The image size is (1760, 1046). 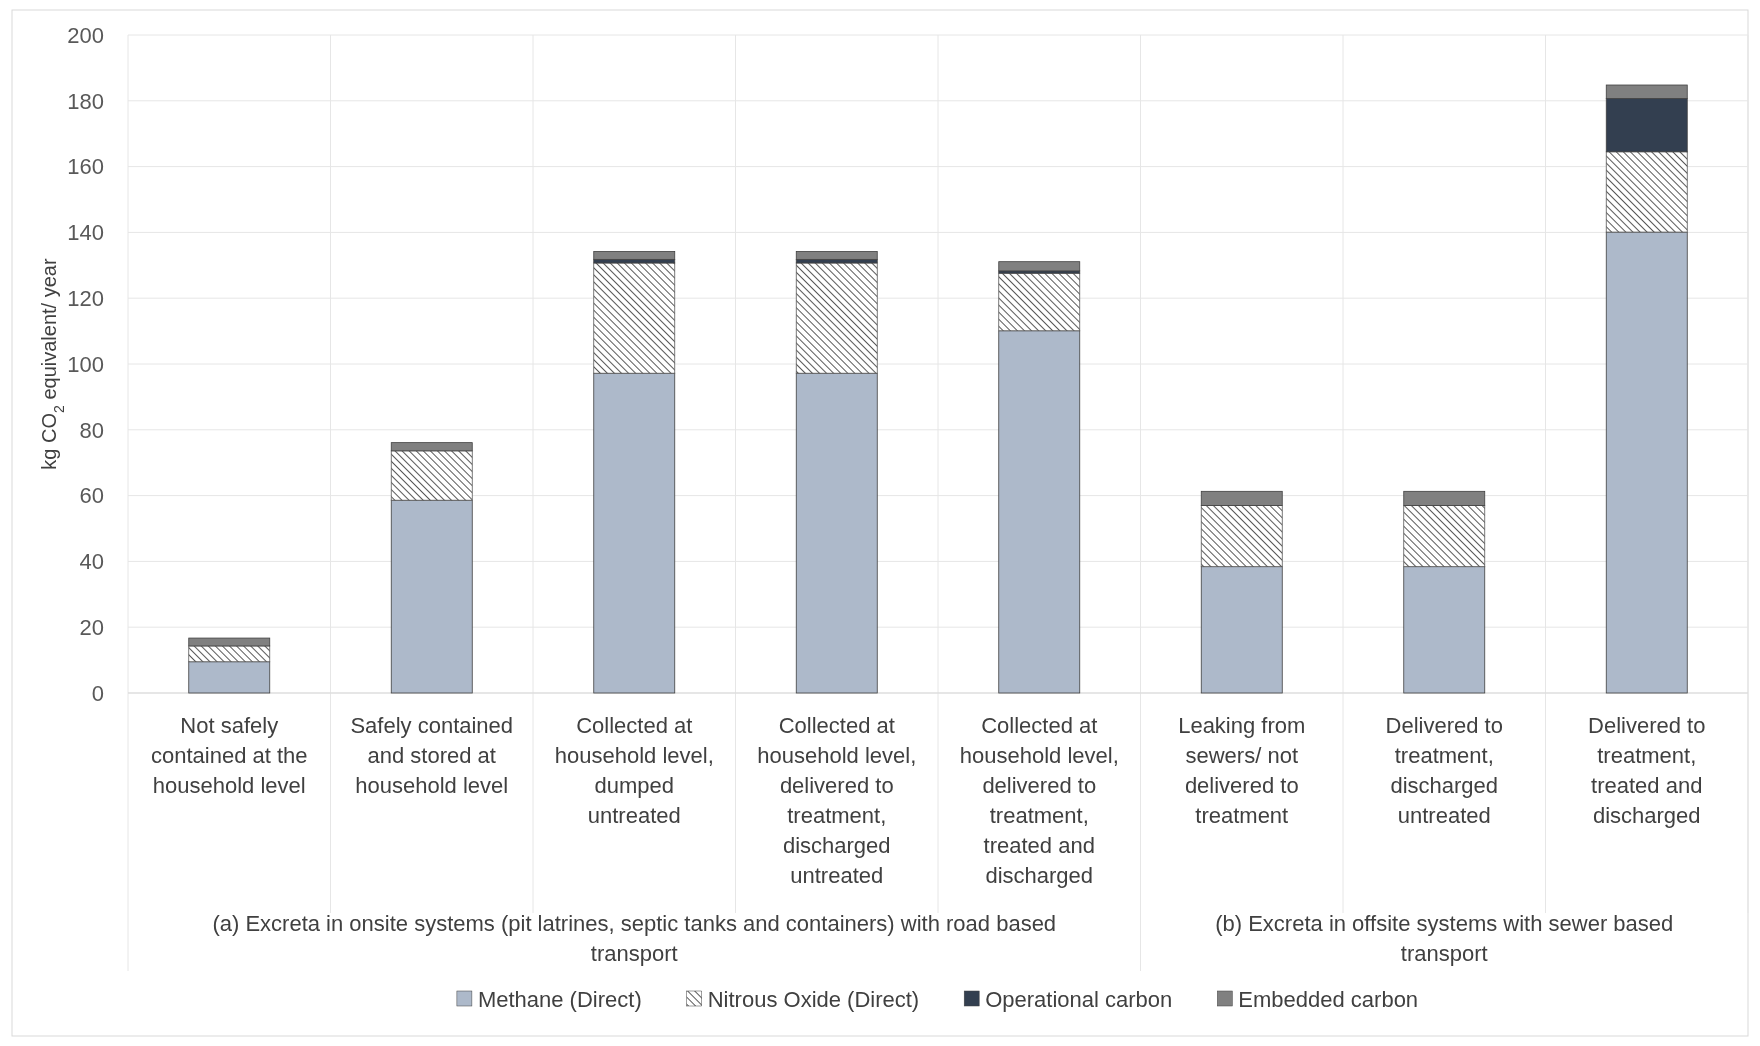 What do you see at coordinates (432, 755) in the screenshot?
I see `x-tick-label: Safely contained and stored at household level` at bounding box center [432, 755].